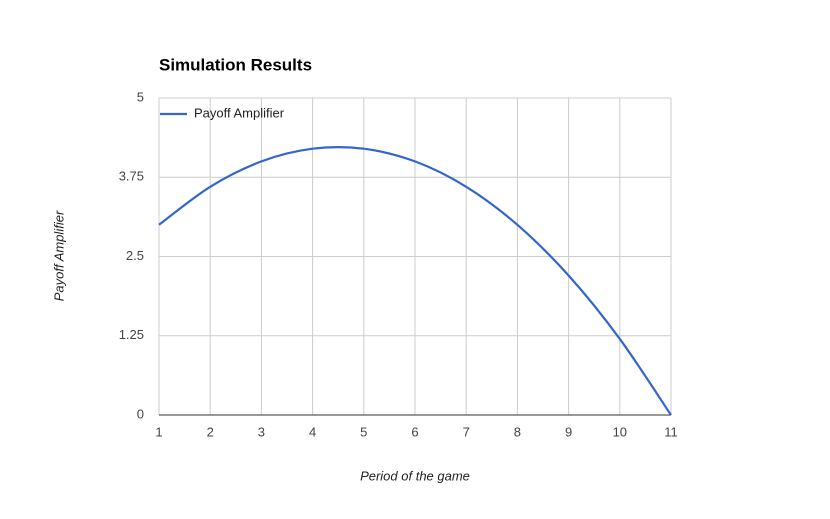 The height and width of the screenshot is (519, 830). Describe the element at coordinates (140, 96) in the screenshot. I see `y-tick-label: 5` at that location.